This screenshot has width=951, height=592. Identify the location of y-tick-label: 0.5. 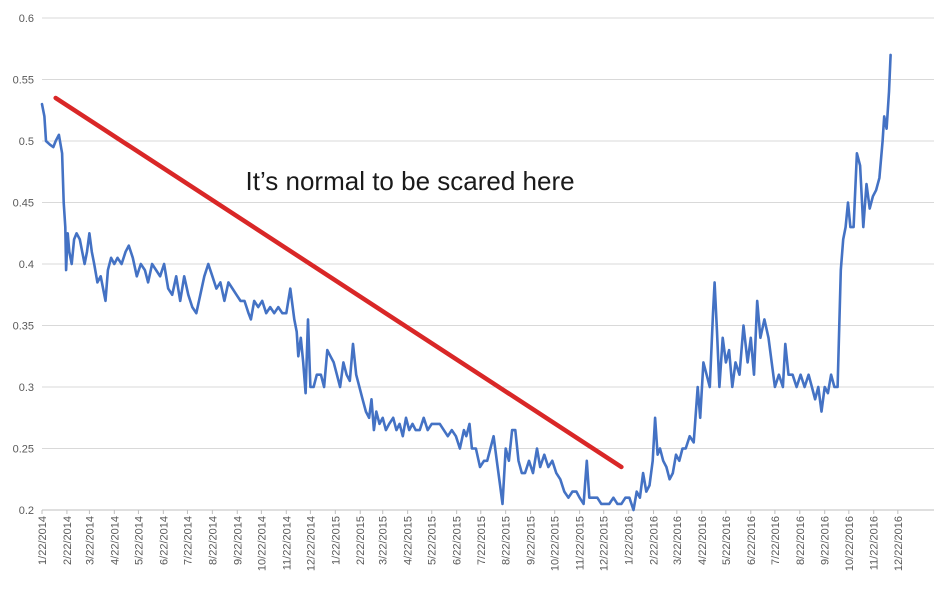
(26, 142).